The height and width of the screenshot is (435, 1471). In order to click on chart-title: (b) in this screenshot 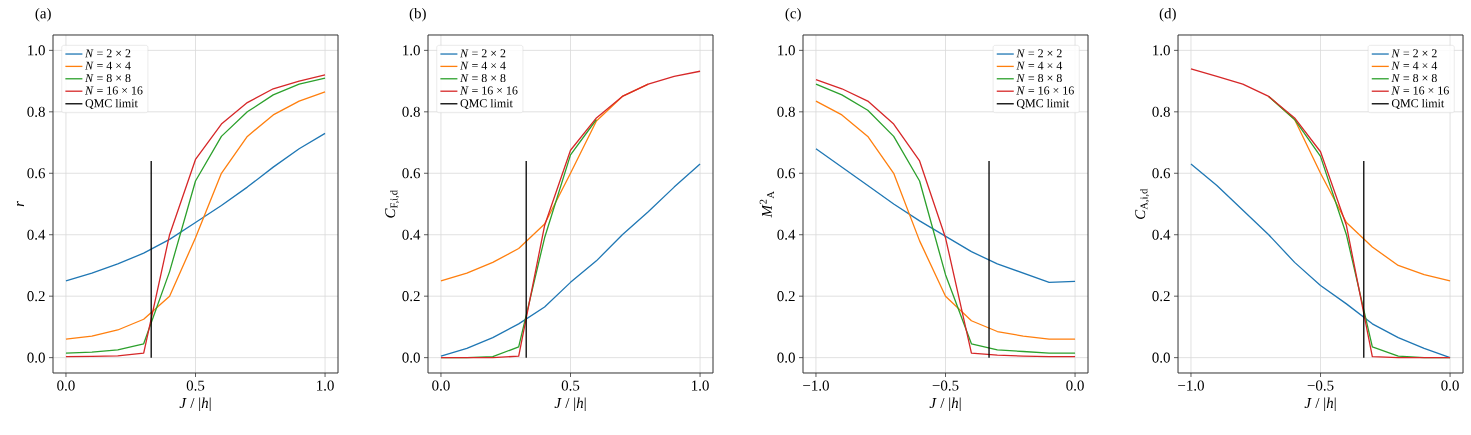, I will do `click(417, 14)`.